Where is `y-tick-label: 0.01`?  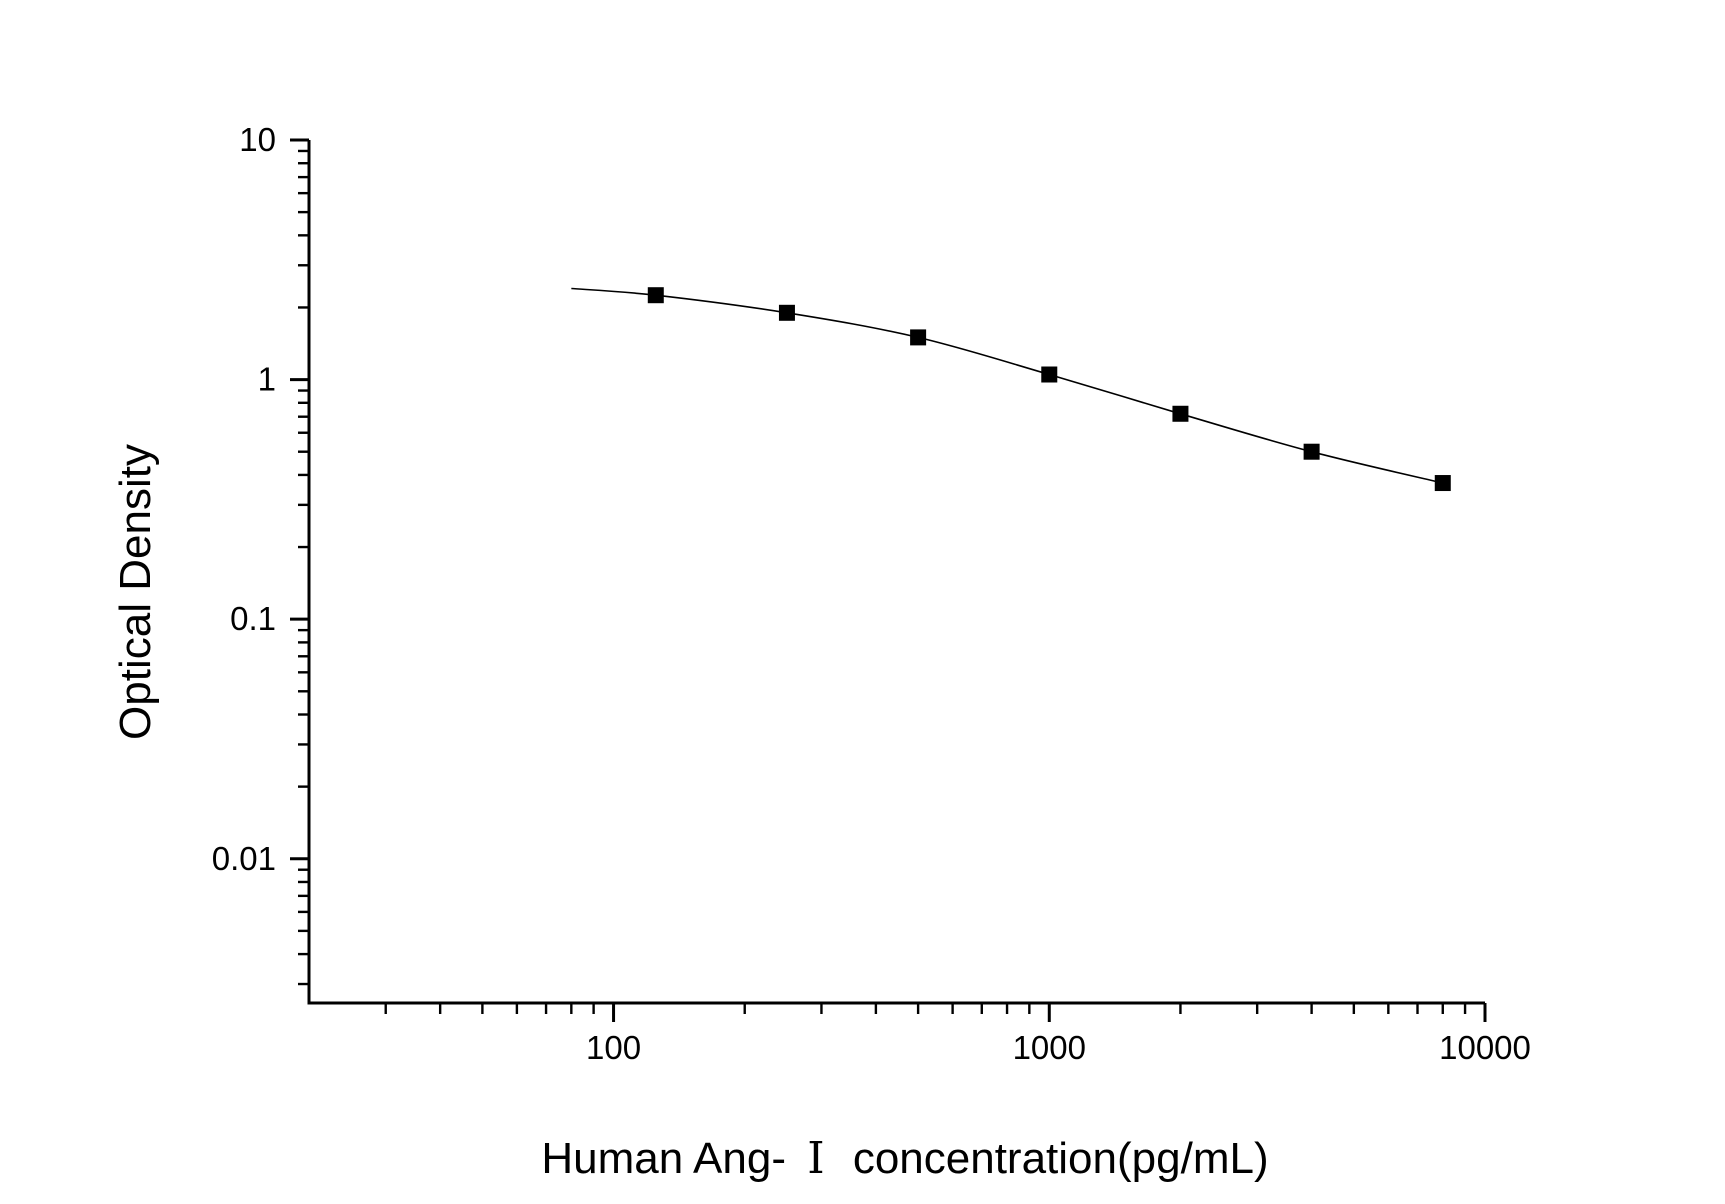
y-tick-label: 0.01 is located at coordinates (244, 858).